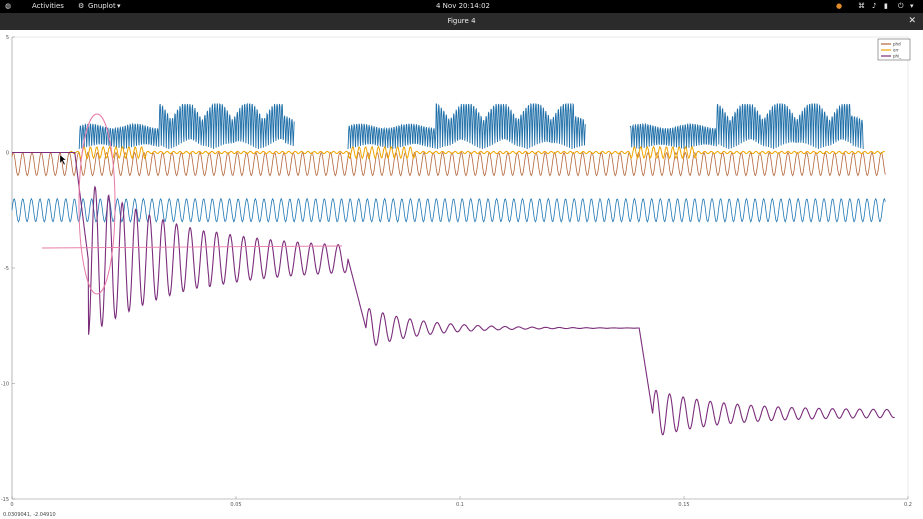  I want to click on phd-line, so click(448, 164).